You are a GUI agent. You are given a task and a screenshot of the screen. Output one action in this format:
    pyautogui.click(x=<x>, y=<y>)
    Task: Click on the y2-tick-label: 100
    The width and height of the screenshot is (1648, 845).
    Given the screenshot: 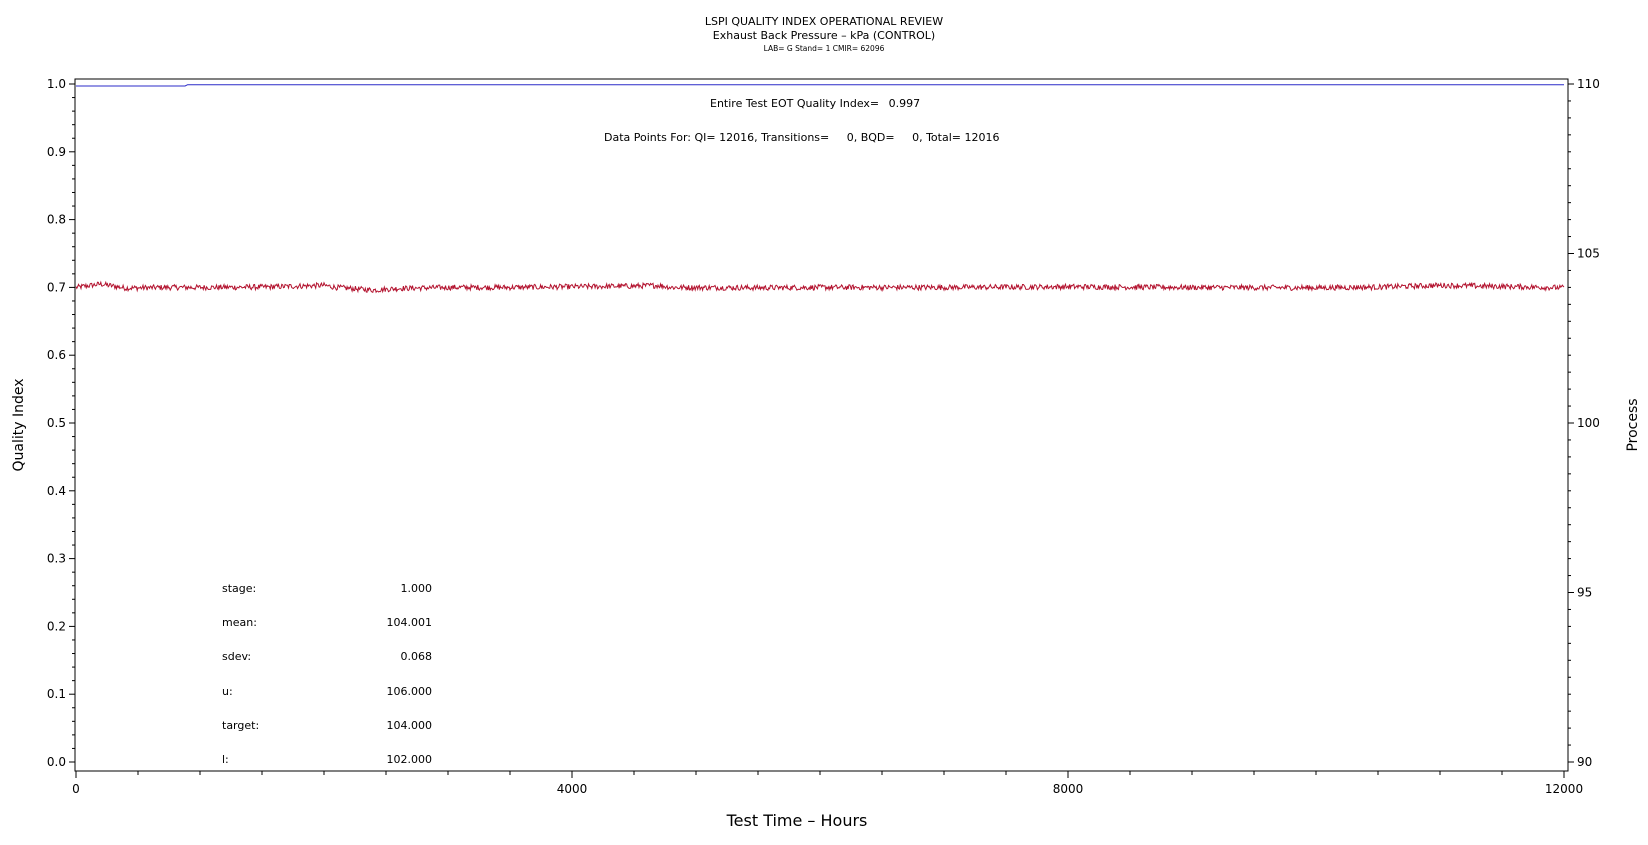 What is the action you would take?
    pyautogui.click(x=1588, y=423)
    